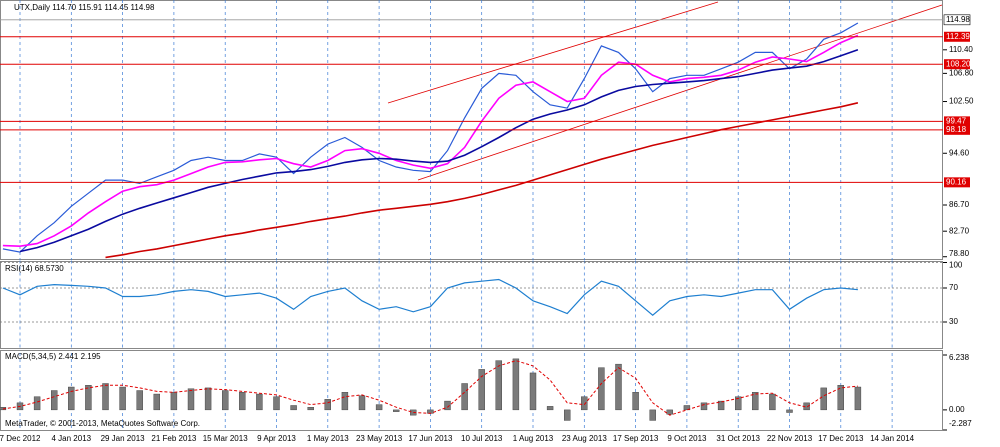 The width and height of the screenshot is (1000, 447). Describe the element at coordinates (553, 52) in the screenshot. I see `channel-line` at that location.